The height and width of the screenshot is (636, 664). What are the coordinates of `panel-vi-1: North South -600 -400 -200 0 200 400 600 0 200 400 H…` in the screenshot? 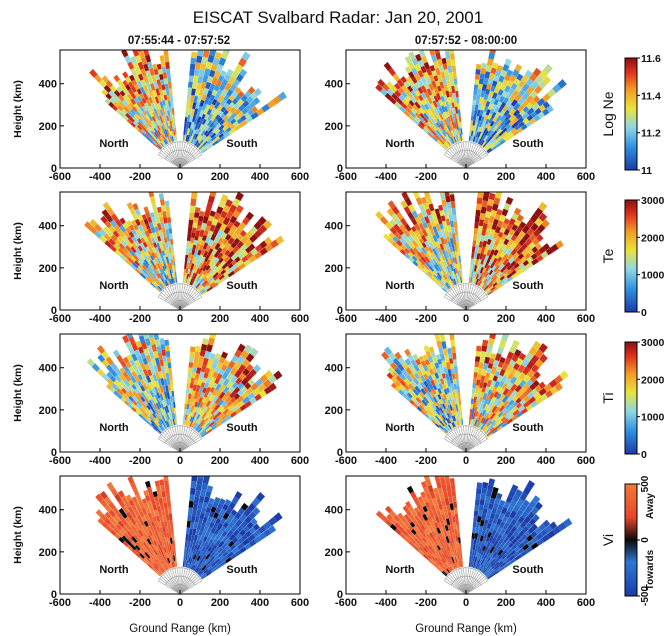 It's located at (160, 542).